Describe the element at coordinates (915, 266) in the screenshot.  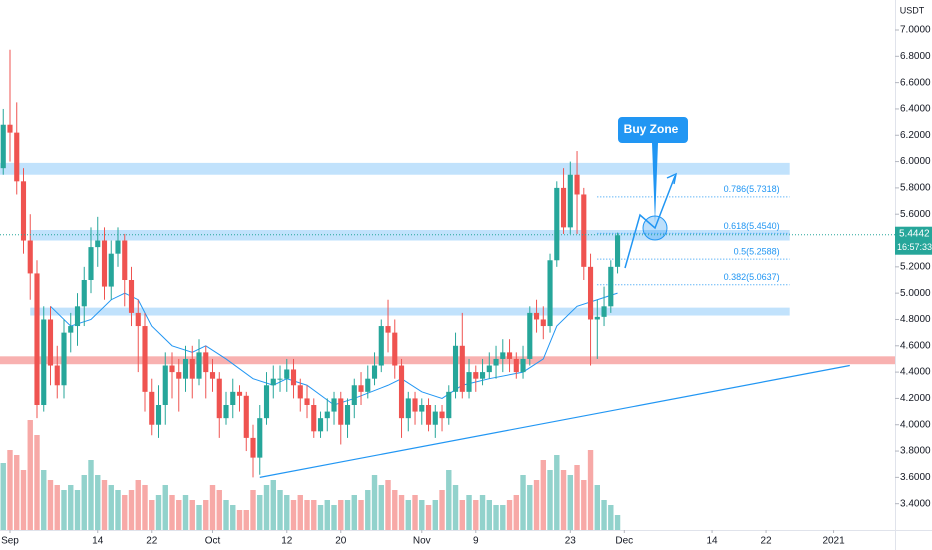
I see `y-tick-label: 5.2000` at that location.